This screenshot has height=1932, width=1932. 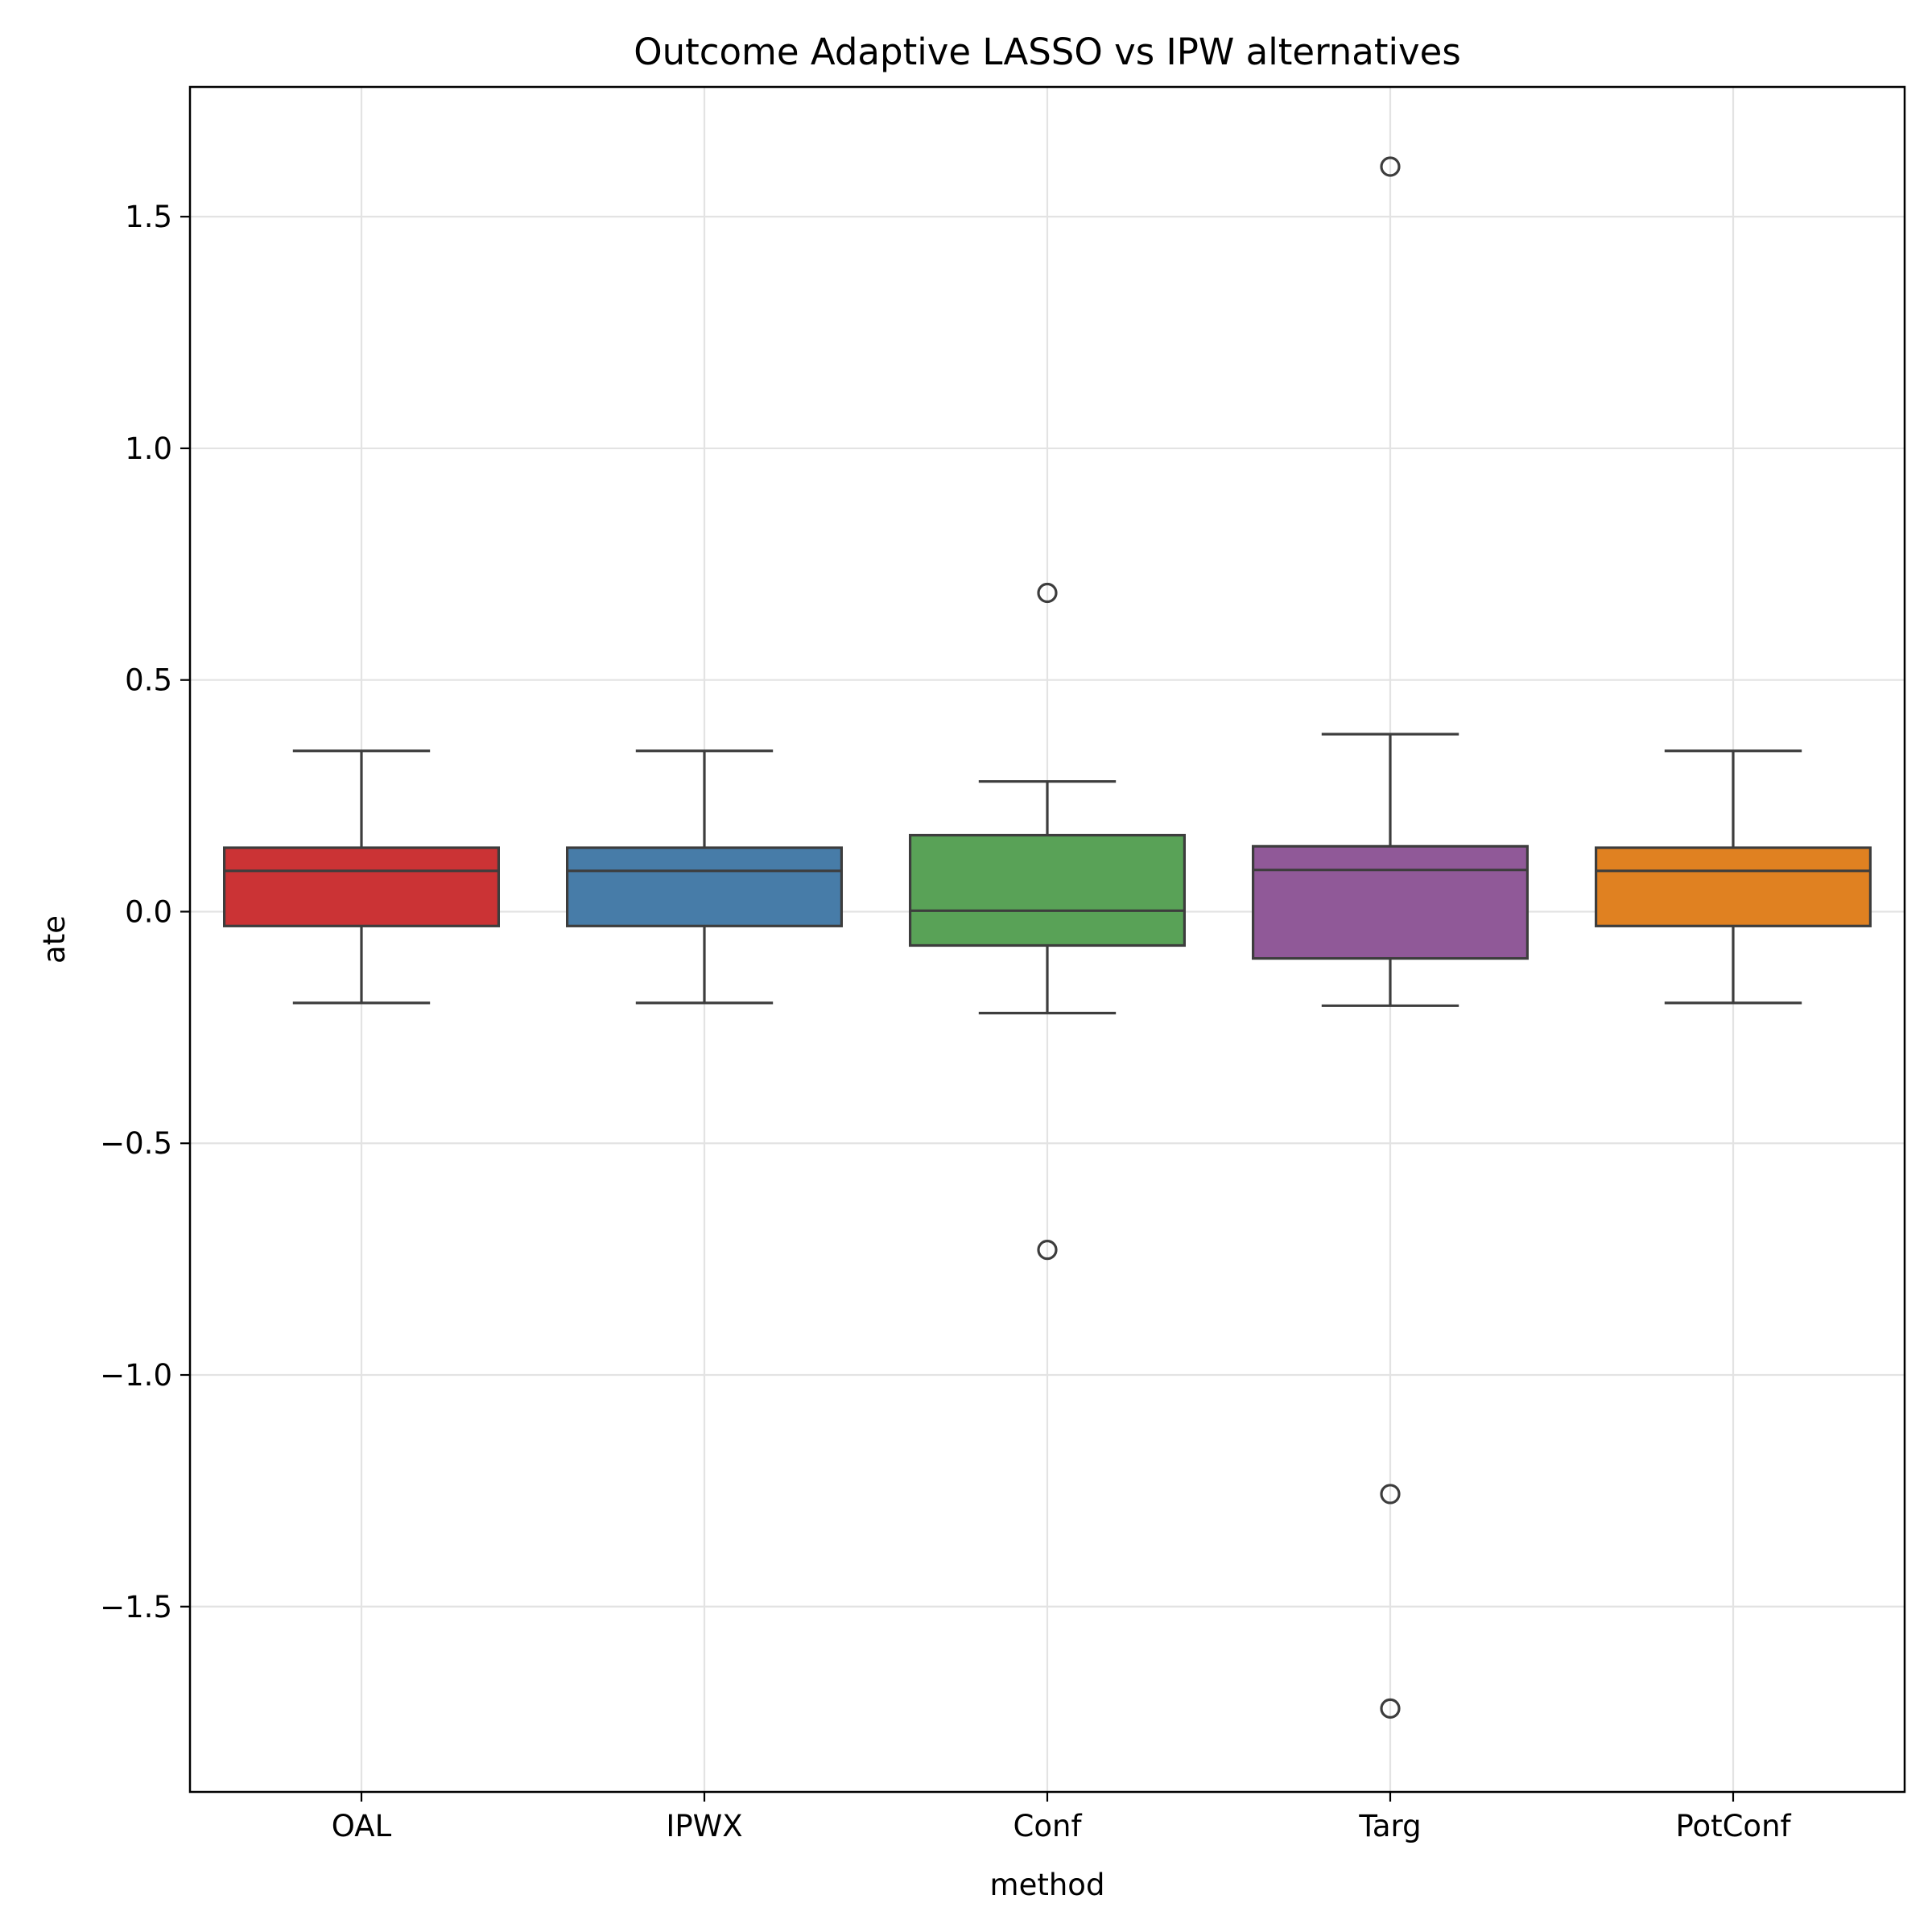 I want to click on box-oal, so click(x=361, y=877).